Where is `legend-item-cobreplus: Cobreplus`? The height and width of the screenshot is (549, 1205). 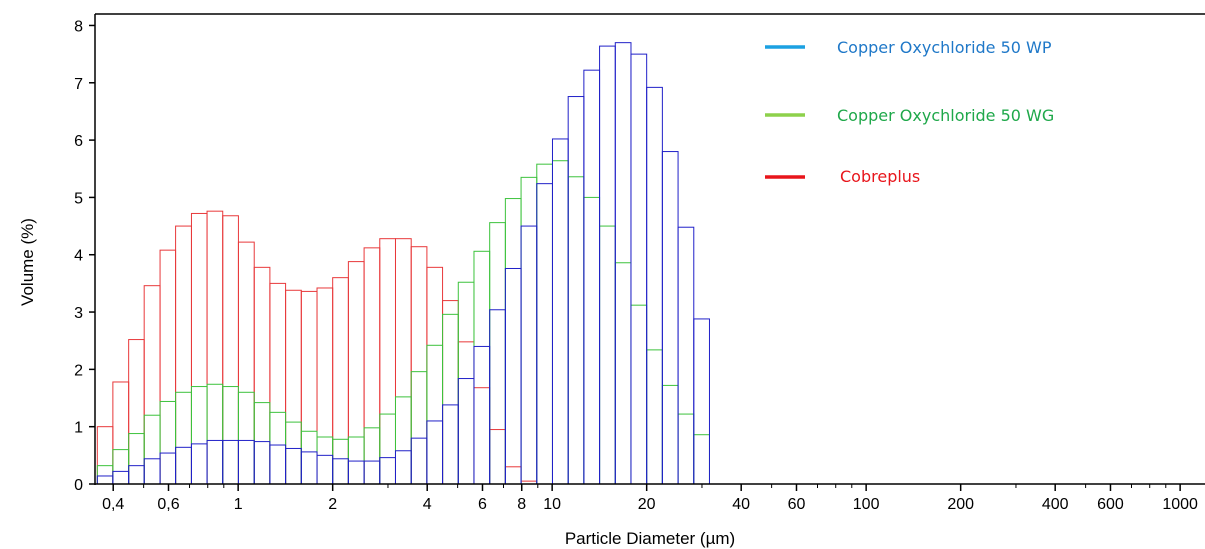
legend-item-cobreplus: Cobreplus is located at coordinates (842, 176).